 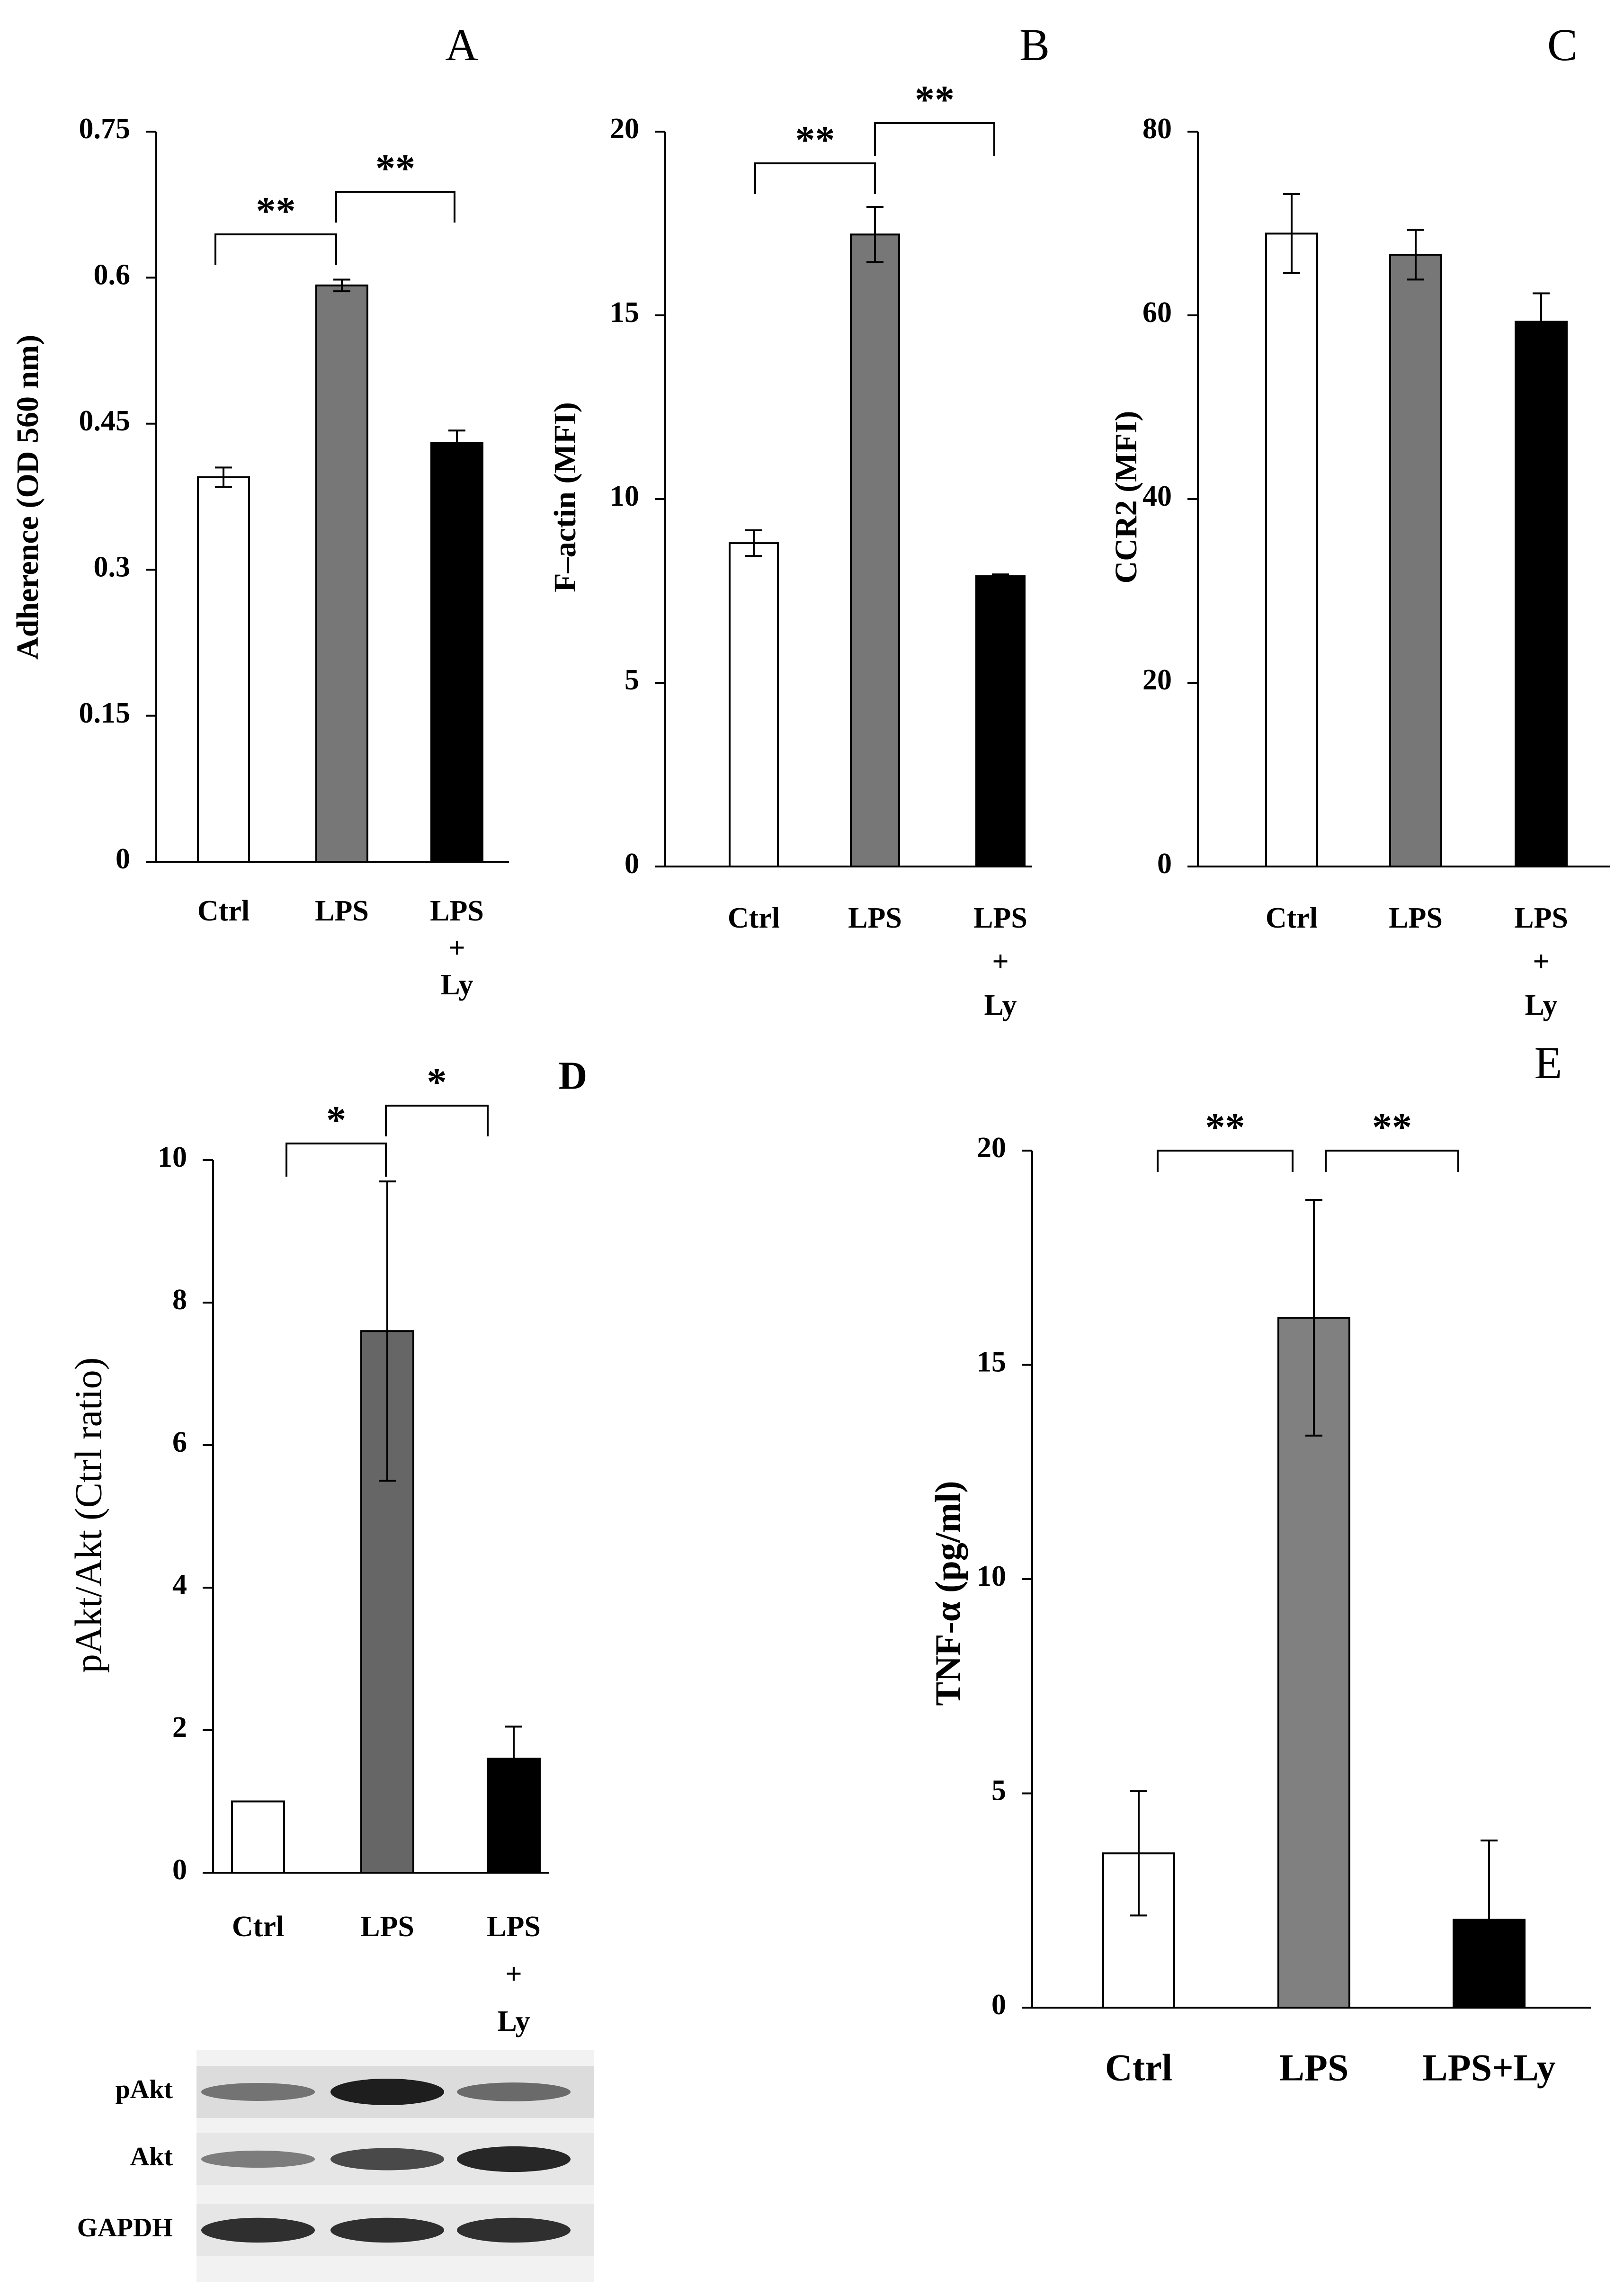 I want to click on panel-label: D, so click(x=574, y=1076).